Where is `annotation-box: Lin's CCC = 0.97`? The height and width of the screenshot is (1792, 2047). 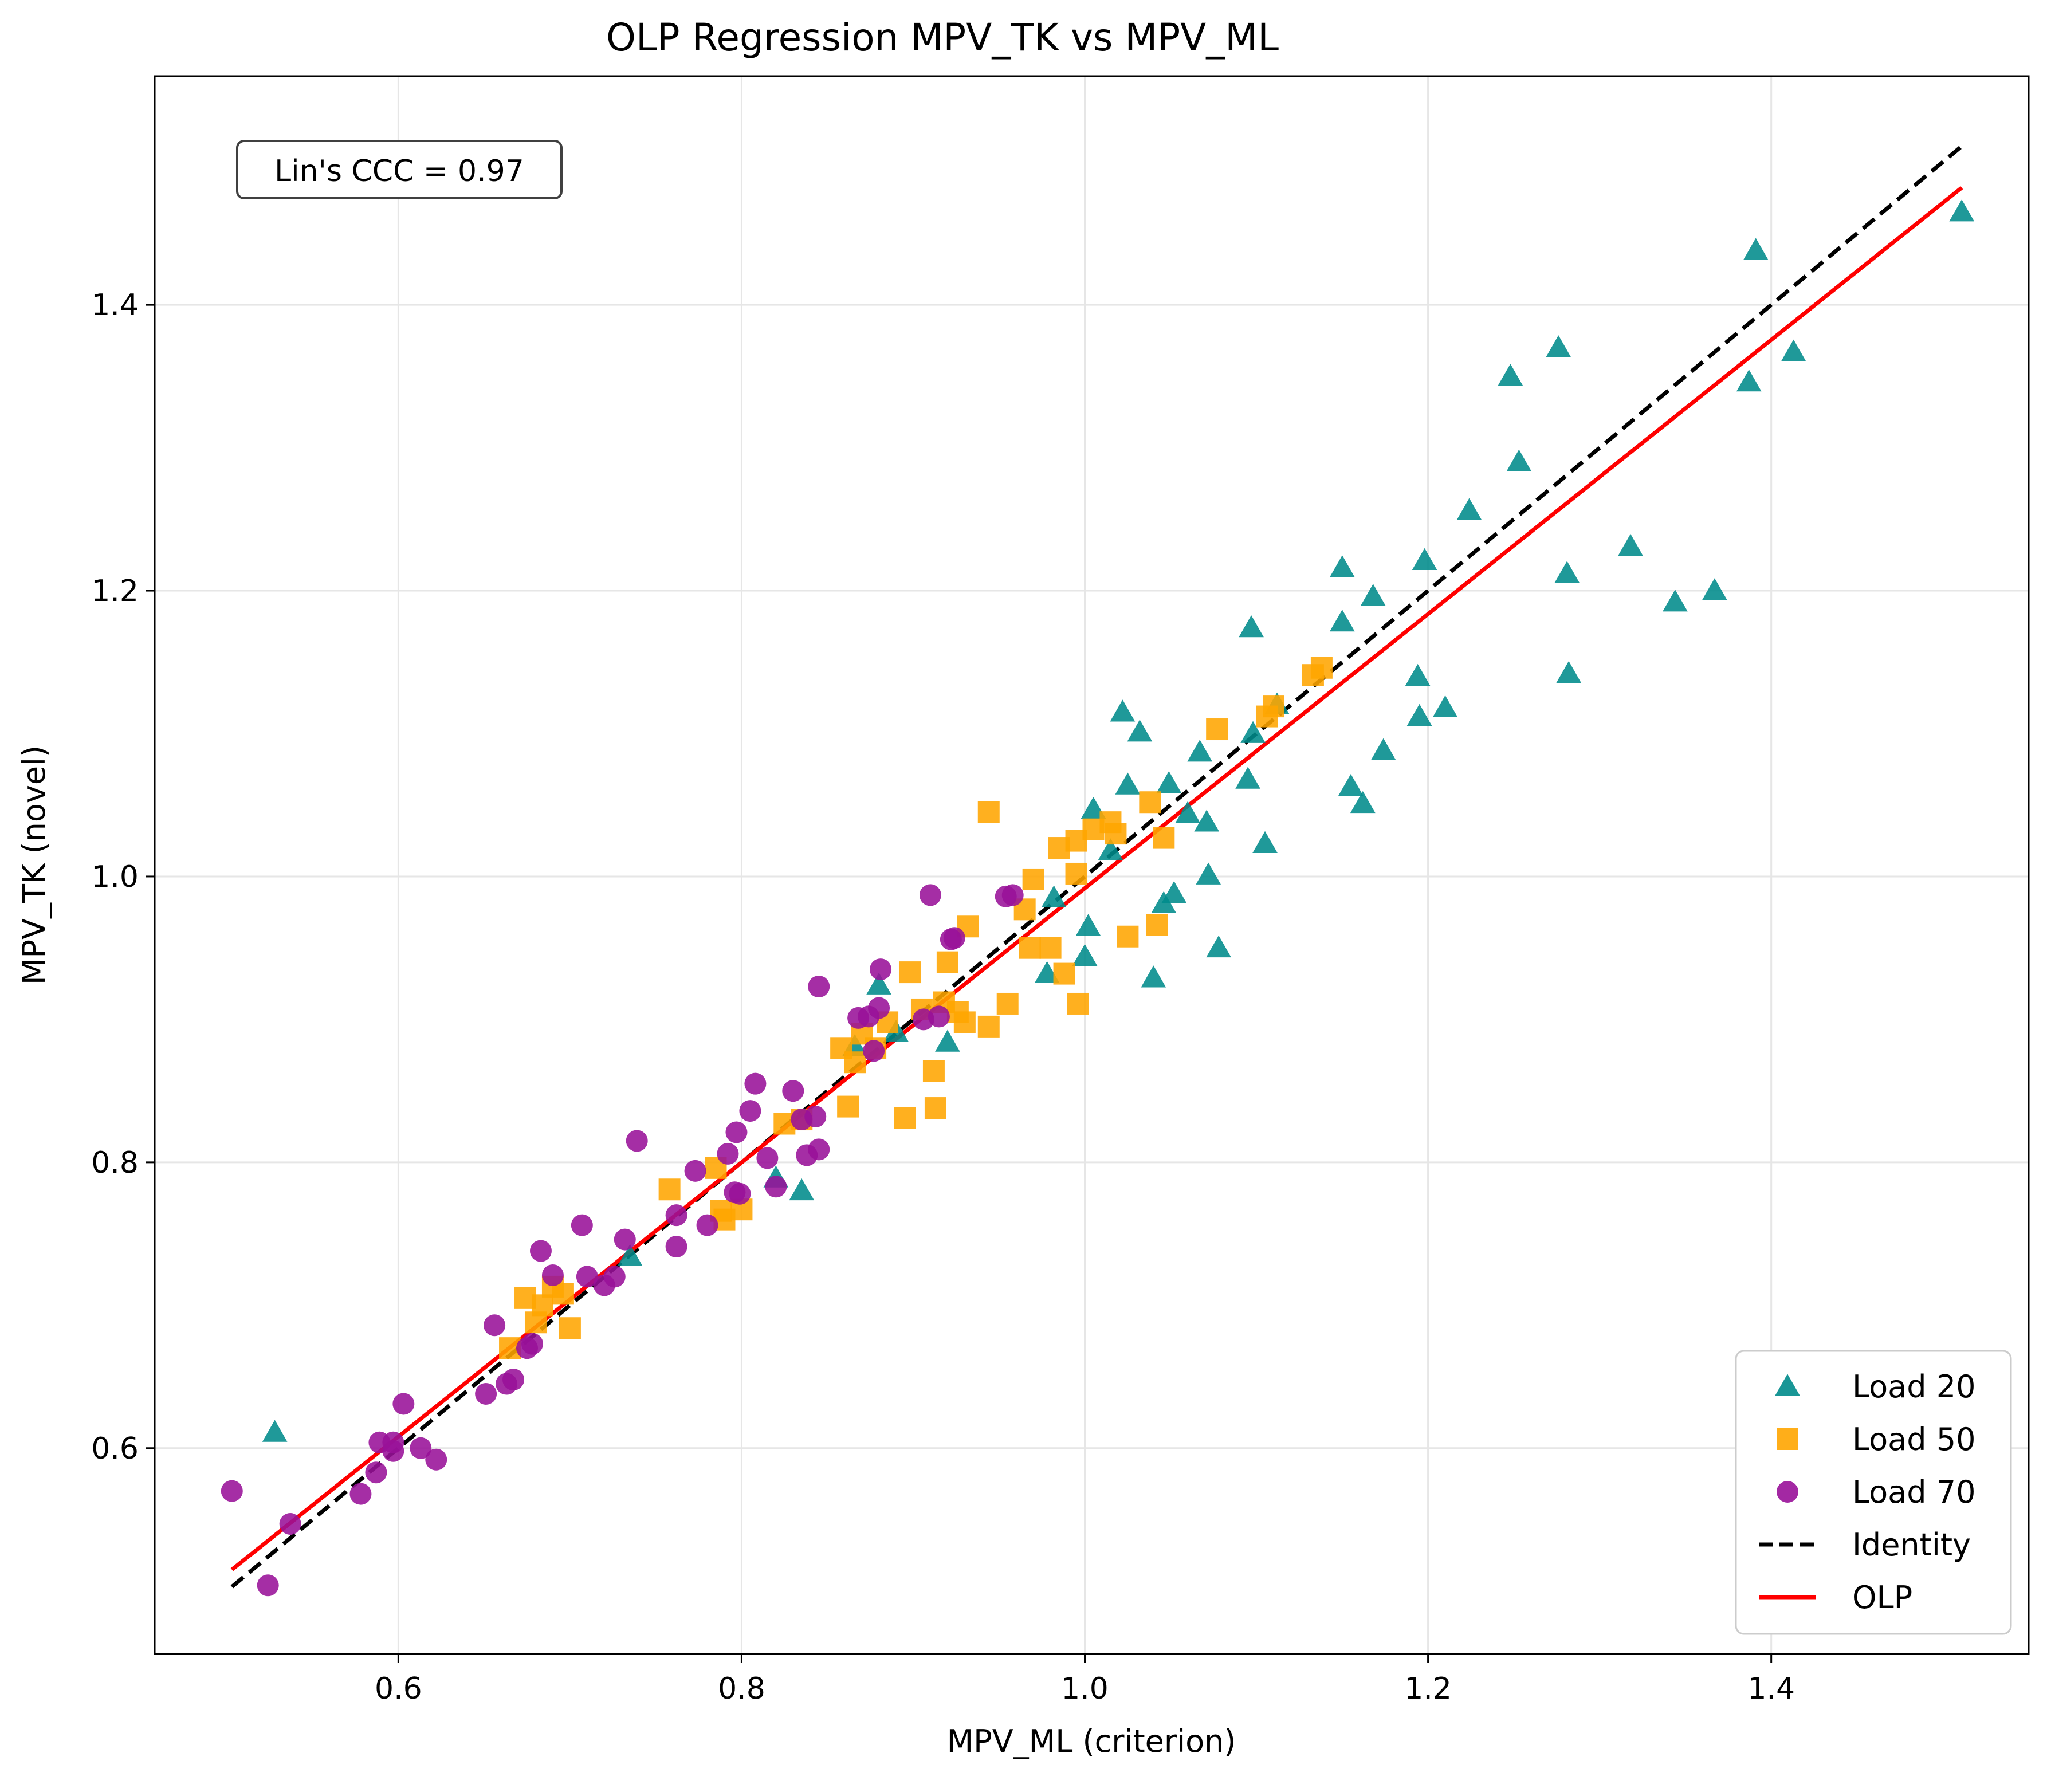 annotation-box: Lin's CCC = 0.97 is located at coordinates (400, 169).